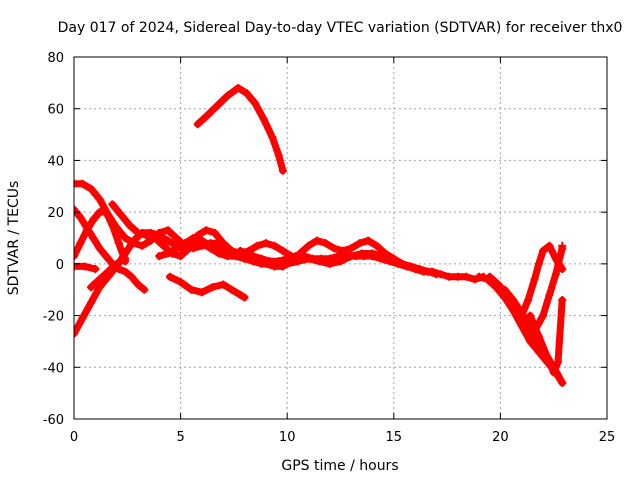  What do you see at coordinates (55, 110) in the screenshot?
I see `y-tick-label: 60` at bounding box center [55, 110].